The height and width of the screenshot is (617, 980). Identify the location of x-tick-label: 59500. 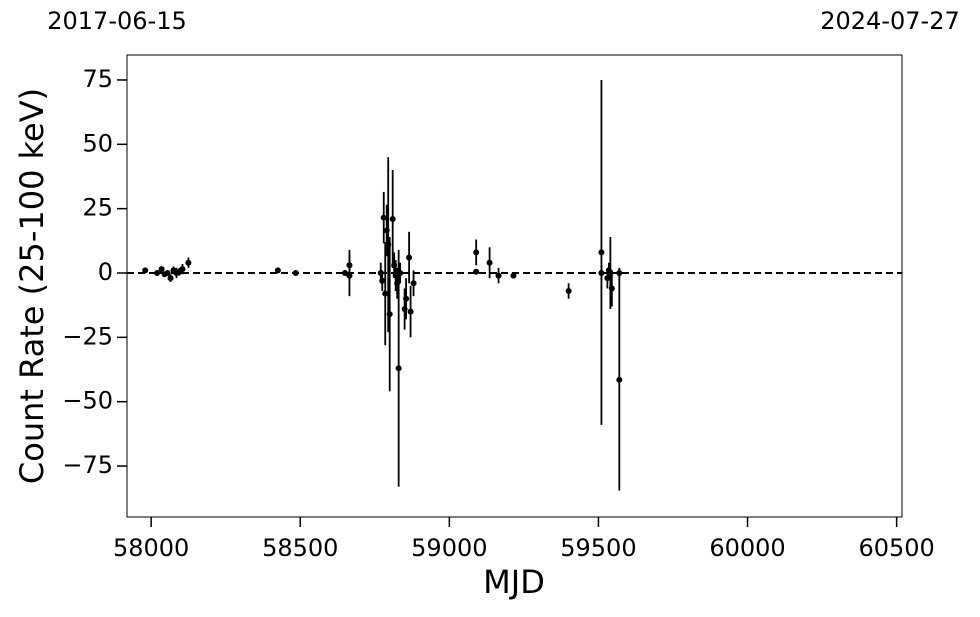
(598, 548).